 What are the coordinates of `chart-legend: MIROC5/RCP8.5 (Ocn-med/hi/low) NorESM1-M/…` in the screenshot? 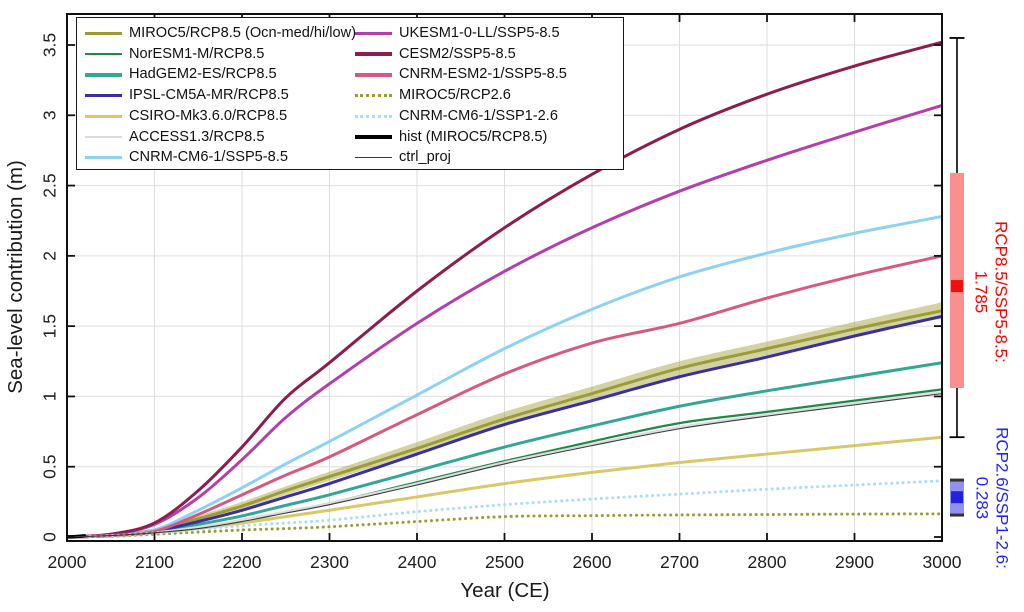 It's located at (350, 93).